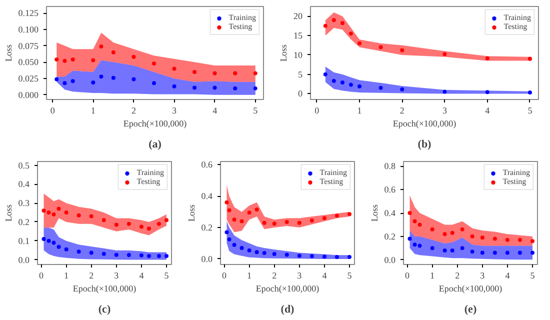  I want to click on text: (a), so click(155, 144).